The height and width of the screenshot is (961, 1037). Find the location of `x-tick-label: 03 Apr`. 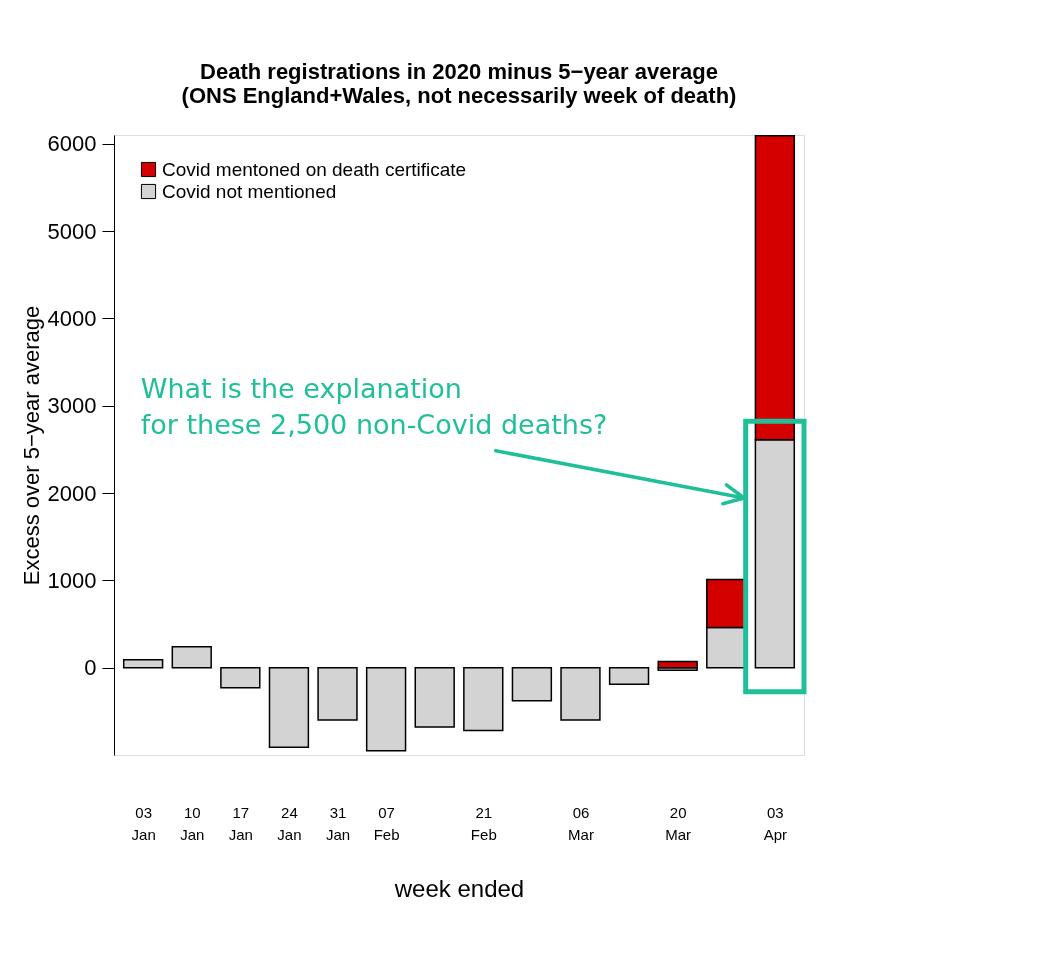

x-tick-label: 03 Apr is located at coordinates (775, 823).